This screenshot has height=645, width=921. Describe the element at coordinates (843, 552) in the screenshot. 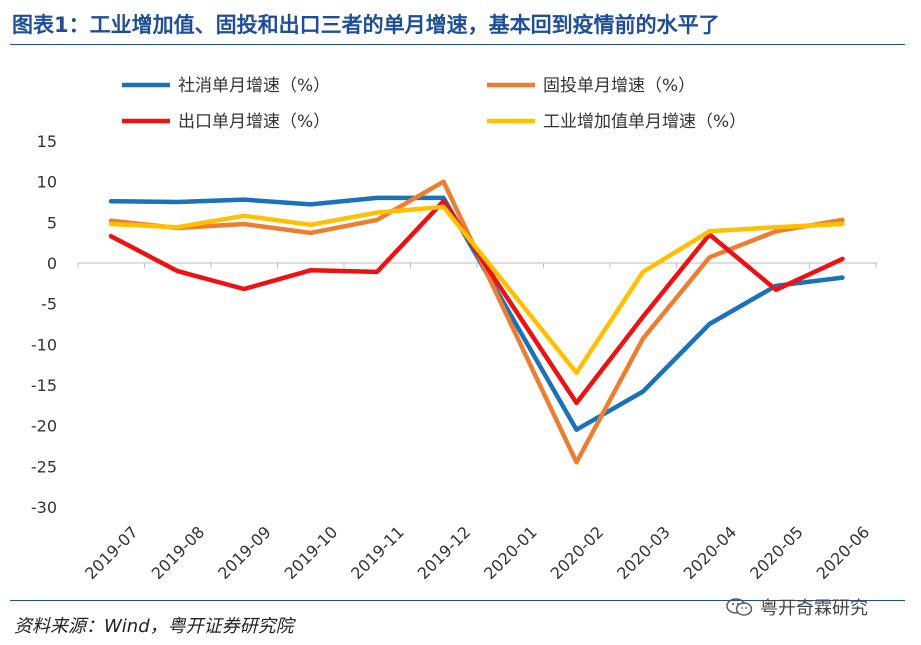

I see `x-tick-label: 2020-06` at that location.